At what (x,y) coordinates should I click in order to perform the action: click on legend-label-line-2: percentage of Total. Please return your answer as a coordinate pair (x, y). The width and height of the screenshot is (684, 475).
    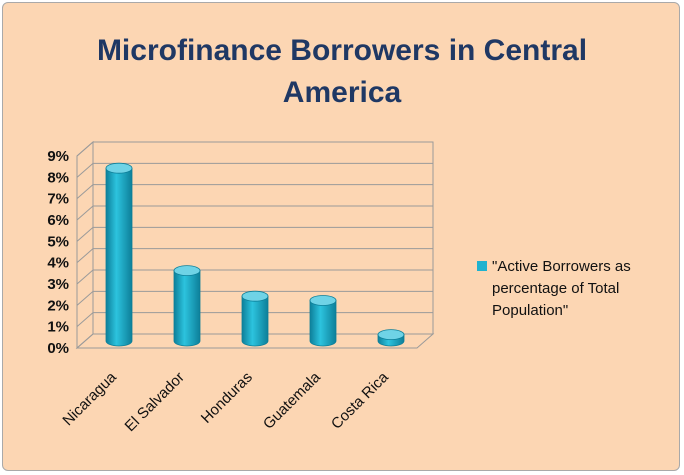
    Looking at the image, I should click on (555, 288).